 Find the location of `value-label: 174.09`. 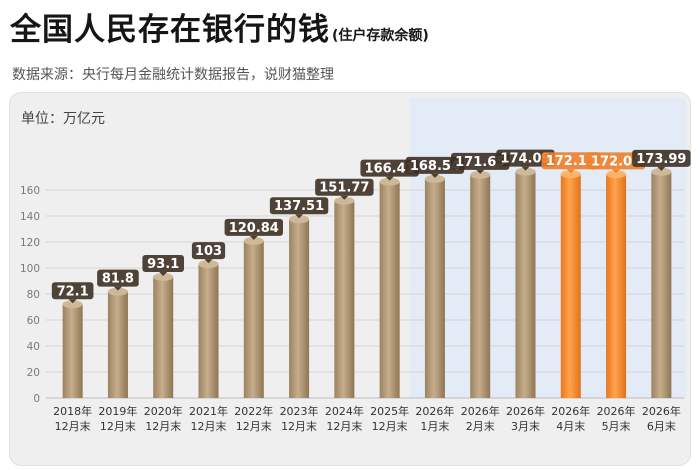

value-label: 174.09 is located at coordinates (525, 159).